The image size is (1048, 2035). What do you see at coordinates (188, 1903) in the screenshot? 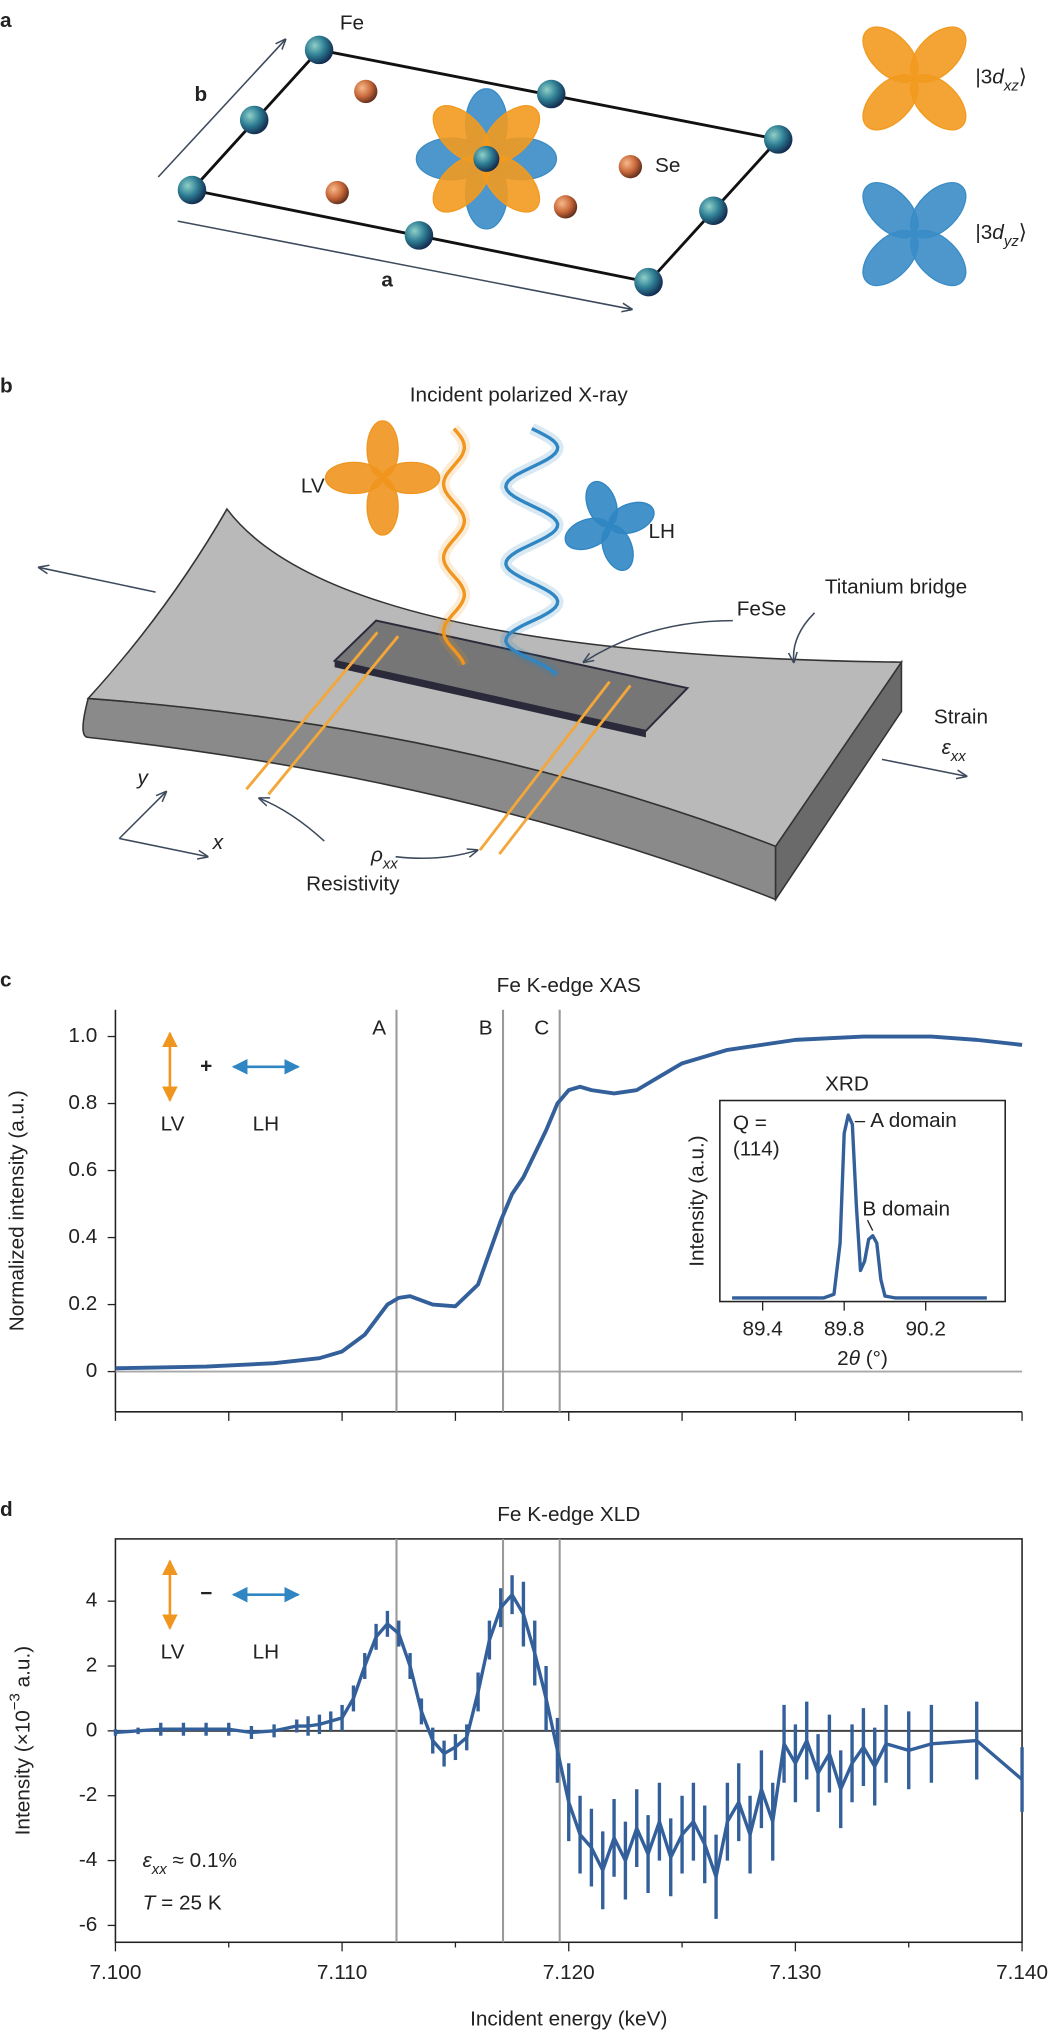
I see `label-part: = 25 K` at bounding box center [188, 1903].